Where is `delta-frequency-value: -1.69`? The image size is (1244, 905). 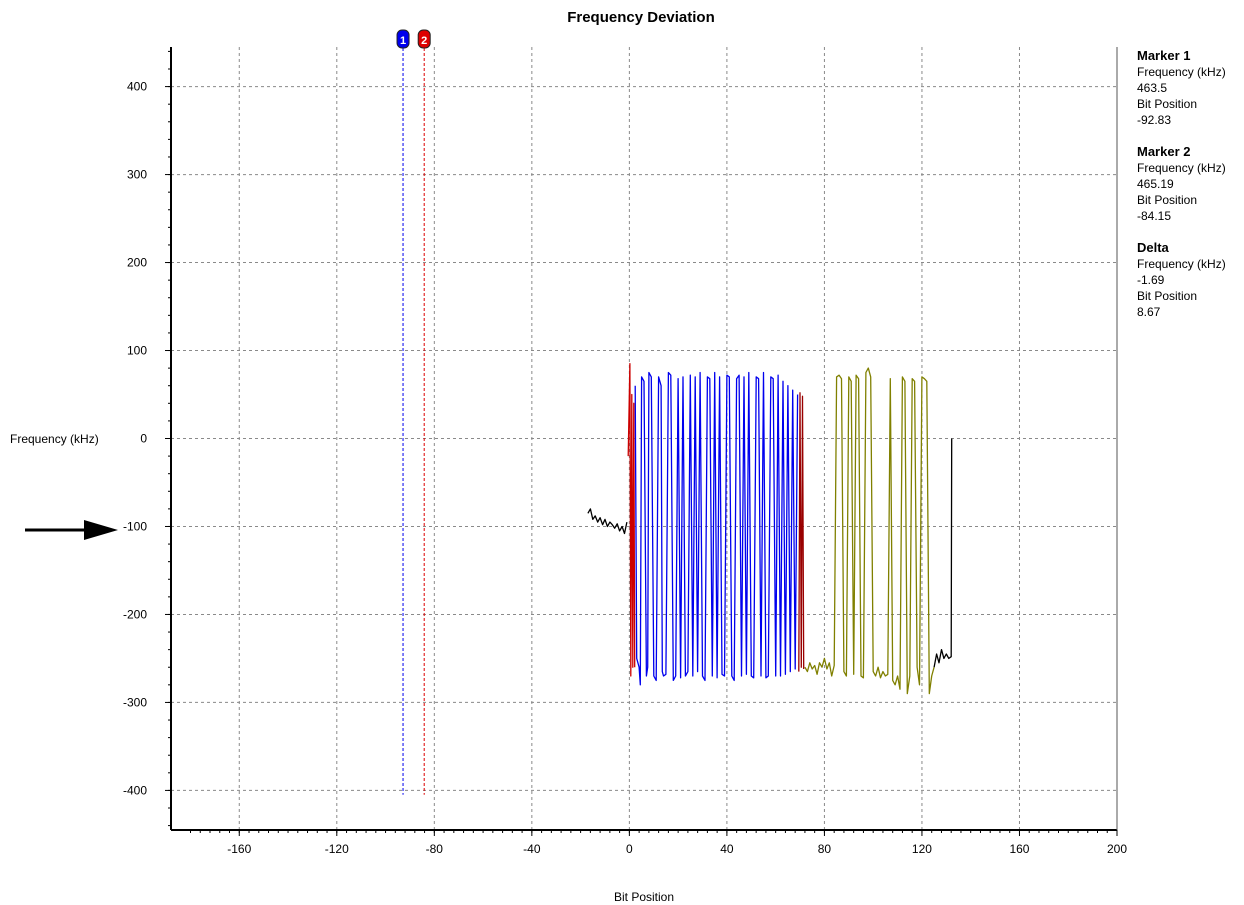
delta-frequency-value: -1.69 is located at coordinates (1151, 280).